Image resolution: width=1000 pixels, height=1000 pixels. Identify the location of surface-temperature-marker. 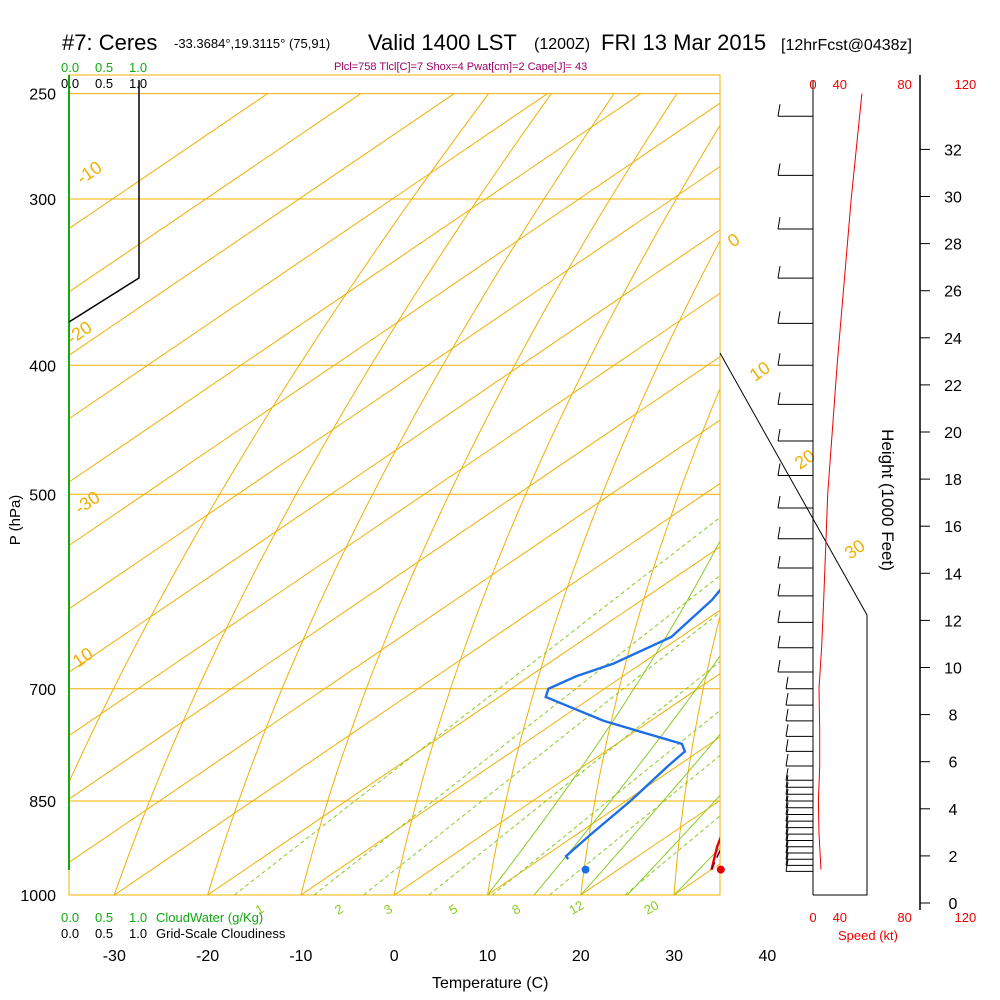
(720, 869).